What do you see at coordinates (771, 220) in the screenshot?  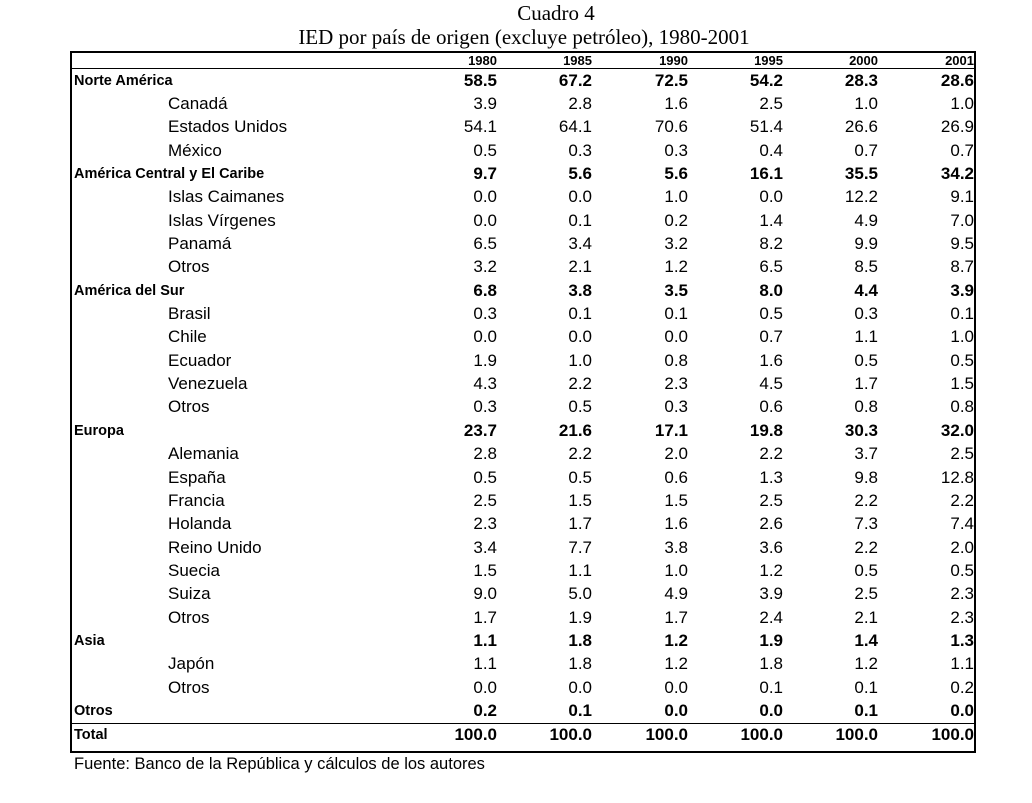 I see `value-cell: 1.4` at bounding box center [771, 220].